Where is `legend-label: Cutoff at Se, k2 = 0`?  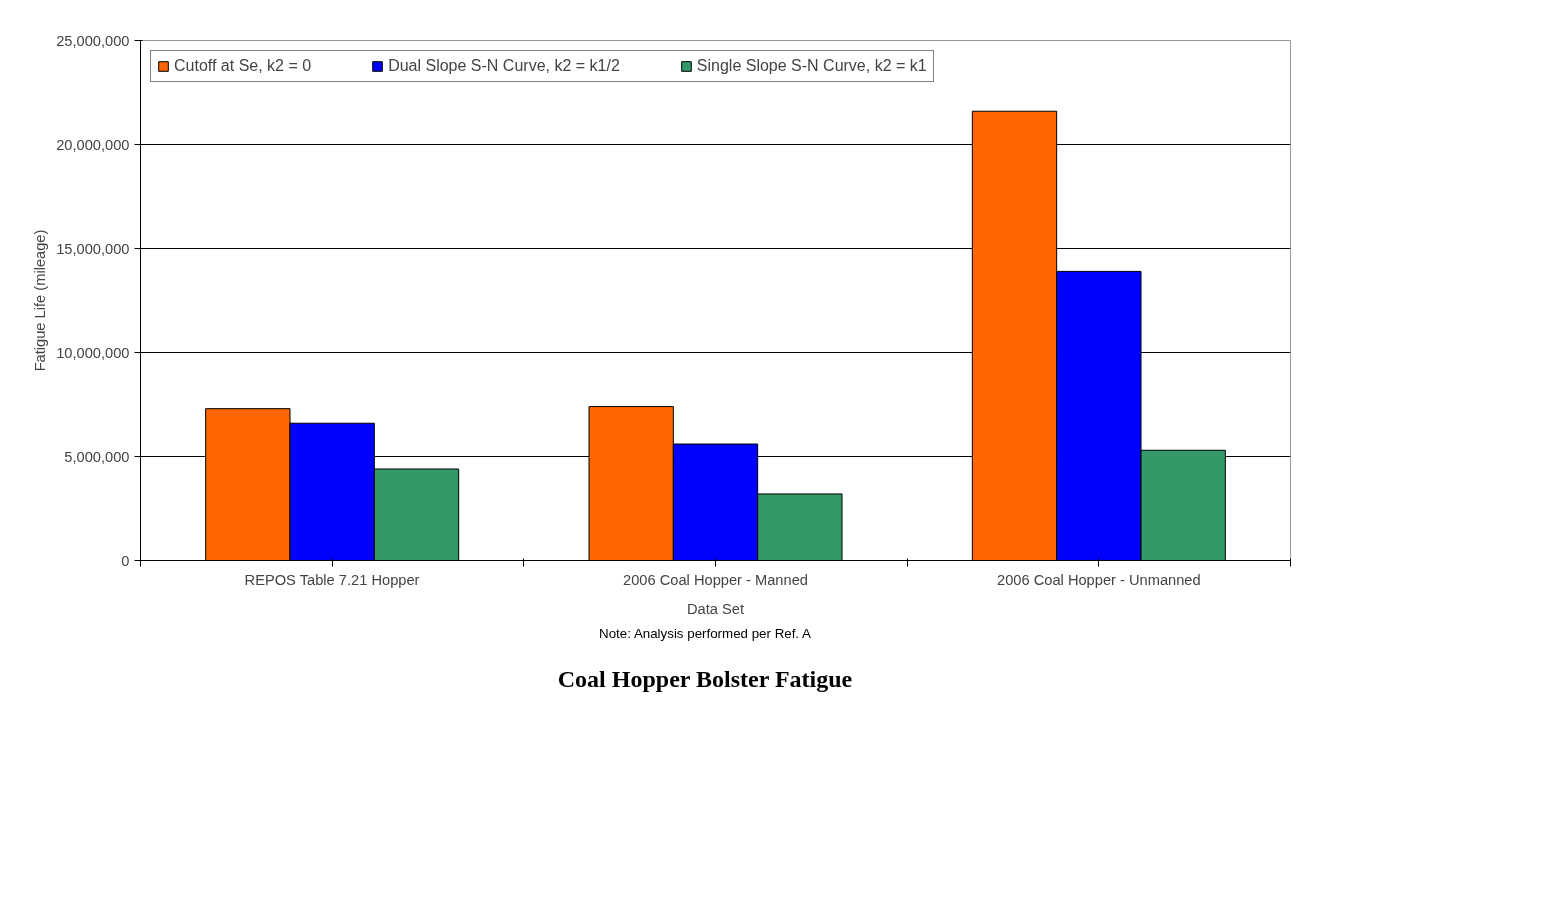 legend-label: Cutoff at Se, k2 = 0 is located at coordinates (243, 66).